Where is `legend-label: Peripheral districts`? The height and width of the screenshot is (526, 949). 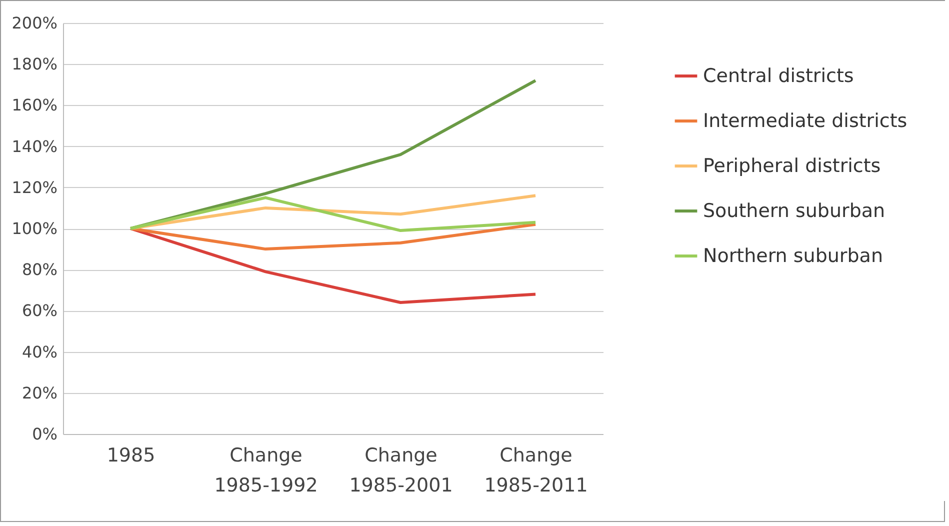
legend-label: Peripheral districts is located at coordinates (792, 166).